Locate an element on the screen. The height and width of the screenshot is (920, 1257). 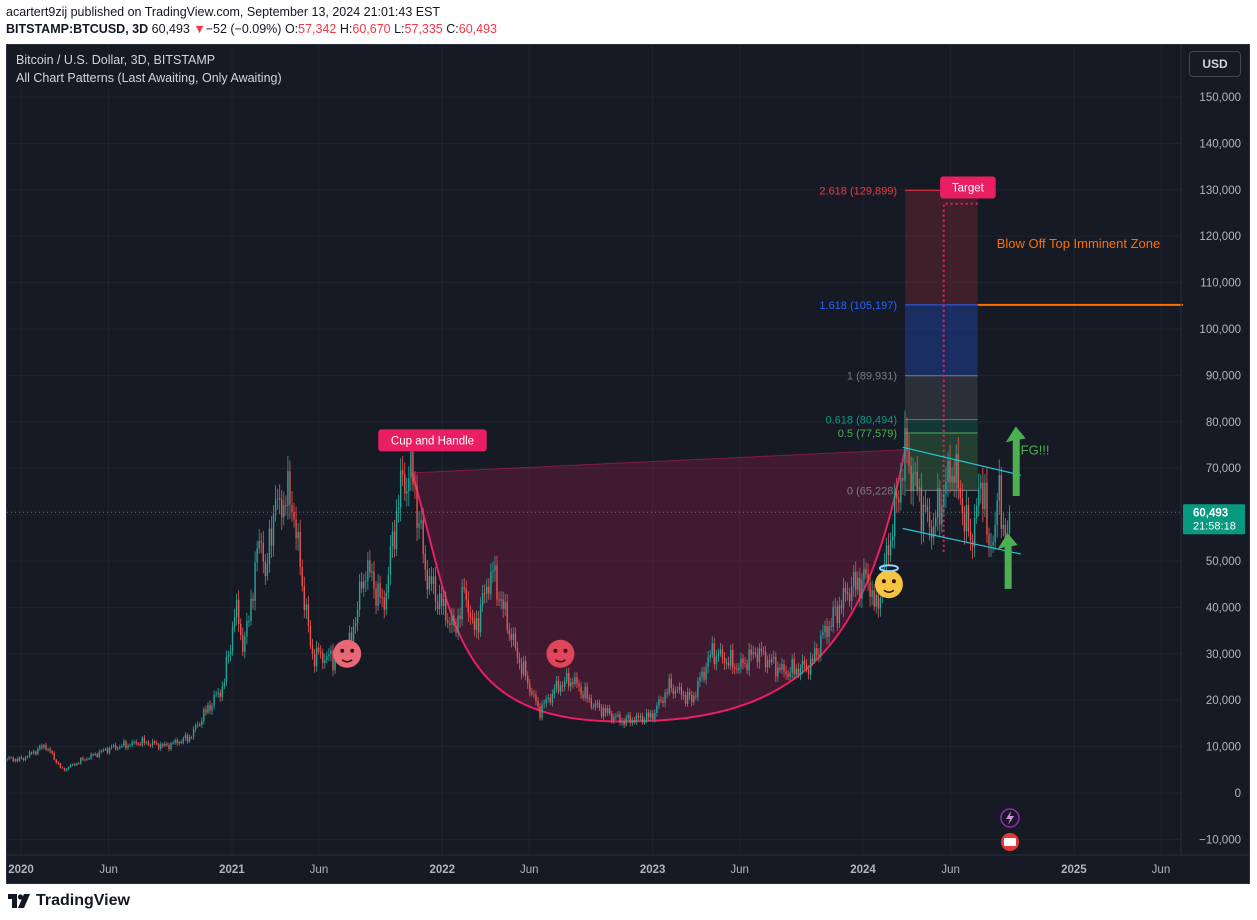
tradingview-logo: TradingView is located at coordinates (69, 901).